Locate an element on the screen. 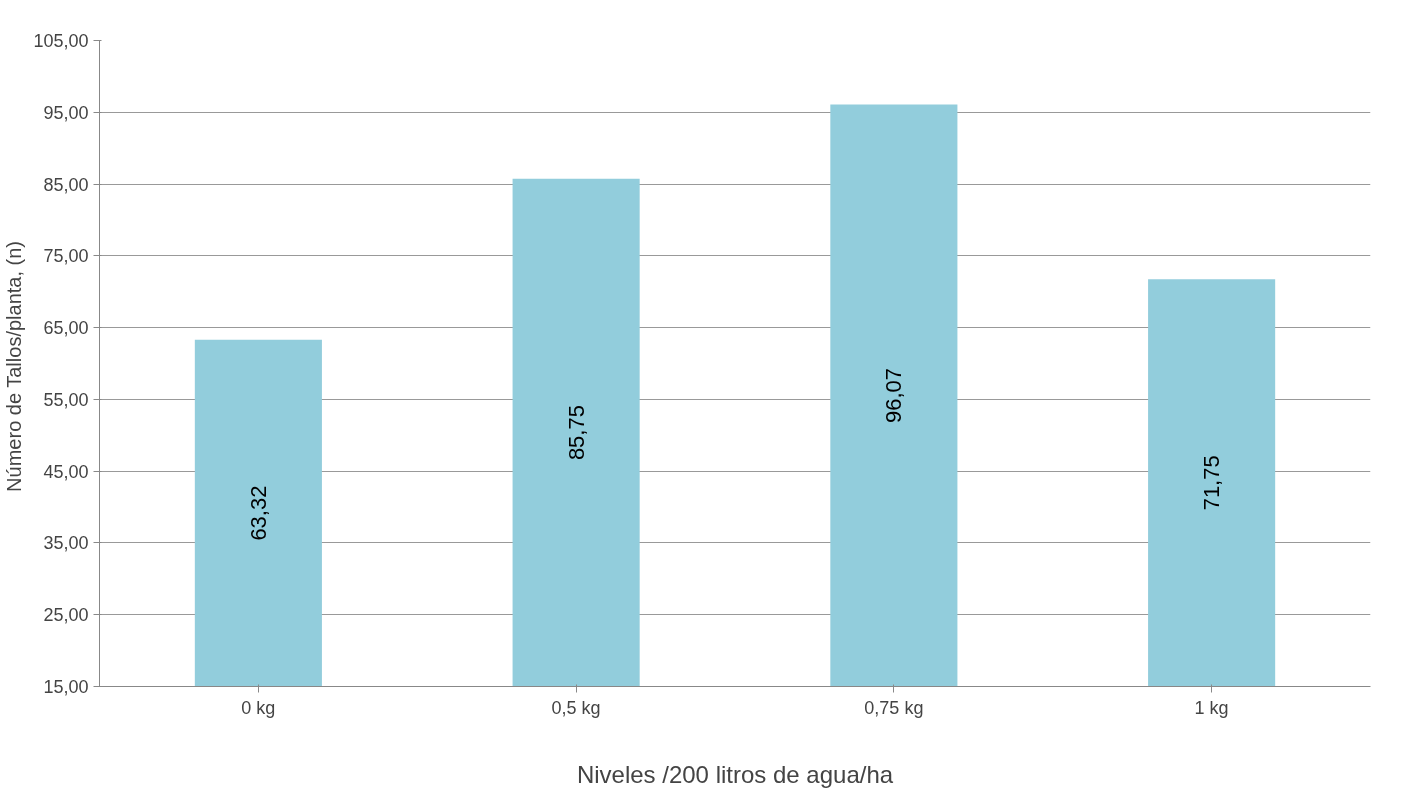  x-axis-title: Niveles /200 litros de agua/ha is located at coordinates (735, 774).